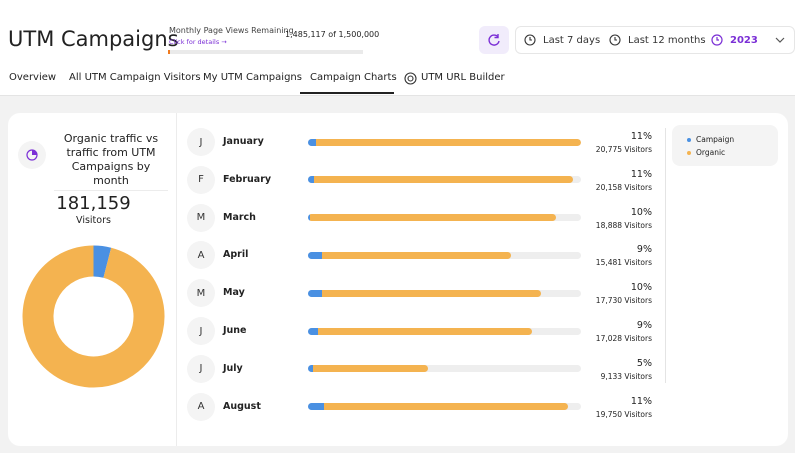 The width and height of the screenshot is (795, 453). I want to click on month-name: March, so click(239, 217).